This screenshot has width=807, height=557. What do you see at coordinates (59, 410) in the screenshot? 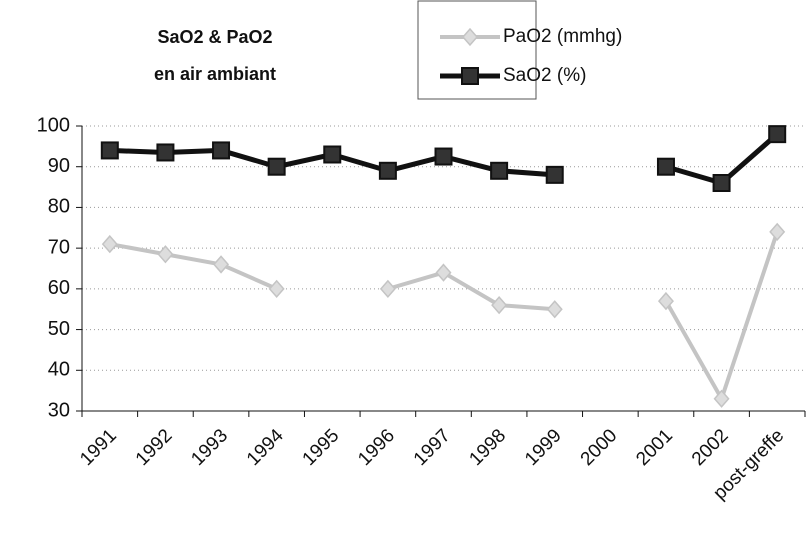
I see `y-tick-label: 30` at bounding box center [59, 410].